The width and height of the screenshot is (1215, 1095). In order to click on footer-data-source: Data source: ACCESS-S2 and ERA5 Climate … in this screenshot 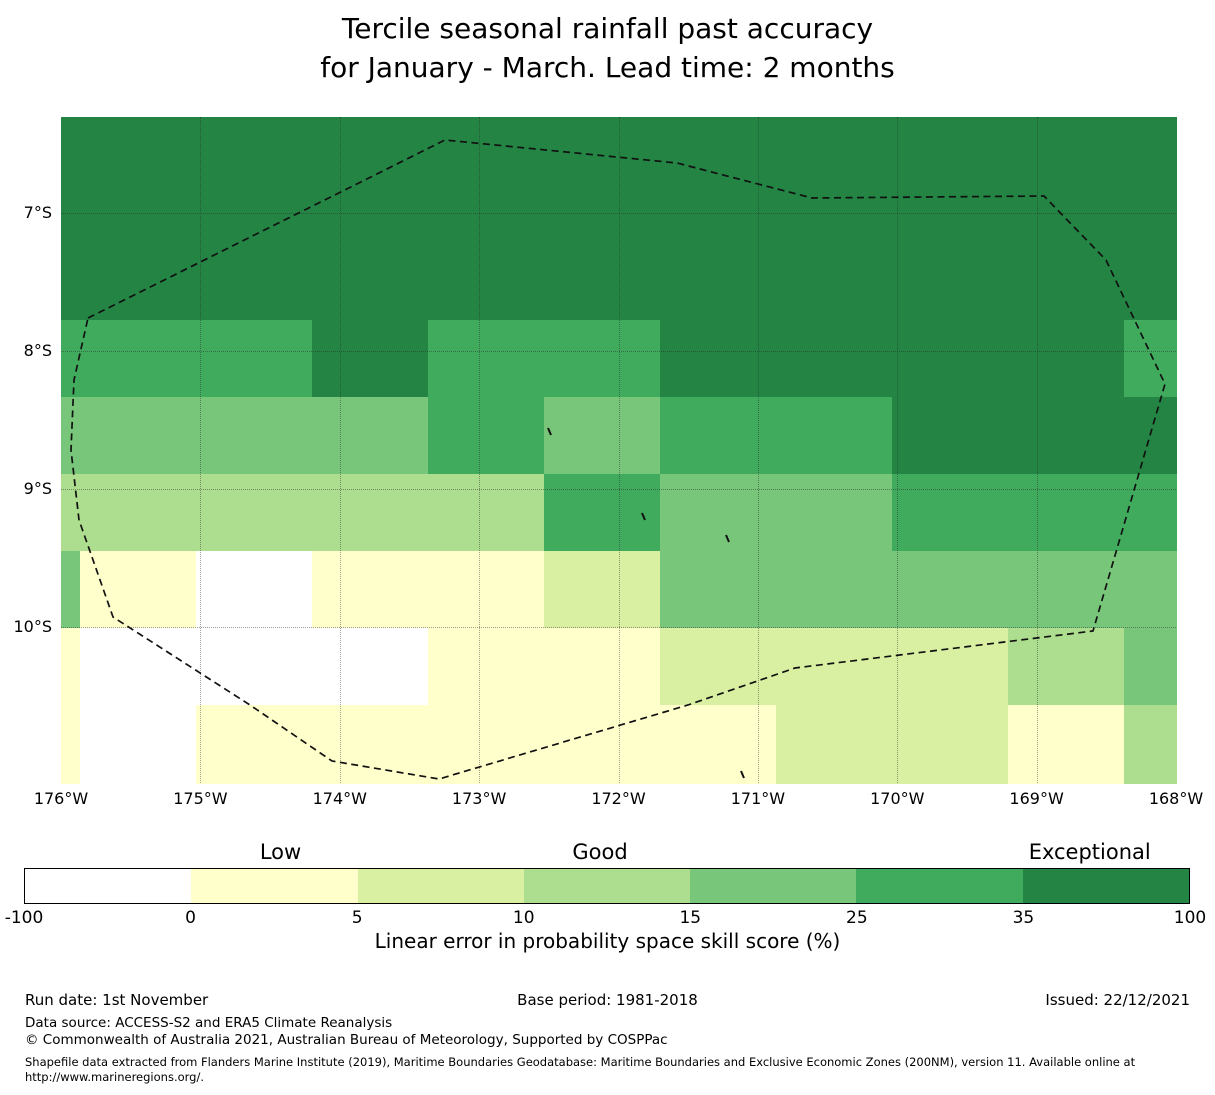, I will do `click(209, 1023)`.